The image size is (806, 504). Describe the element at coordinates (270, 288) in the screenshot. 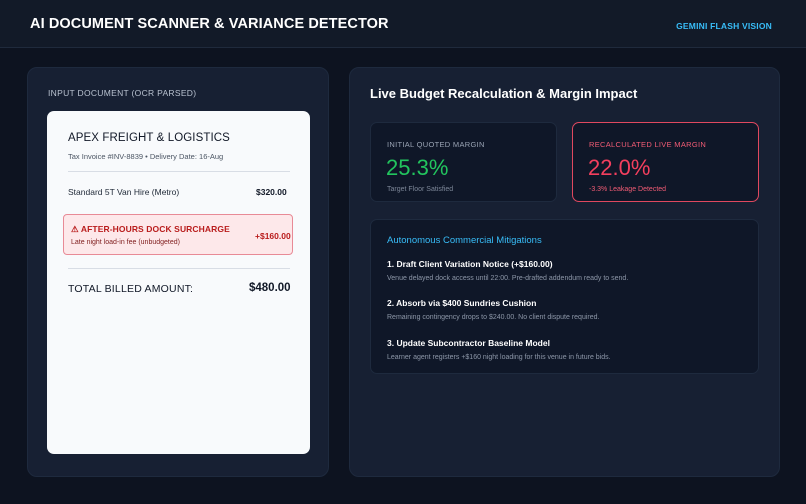

I see `total-amount: $480.00` at that location.